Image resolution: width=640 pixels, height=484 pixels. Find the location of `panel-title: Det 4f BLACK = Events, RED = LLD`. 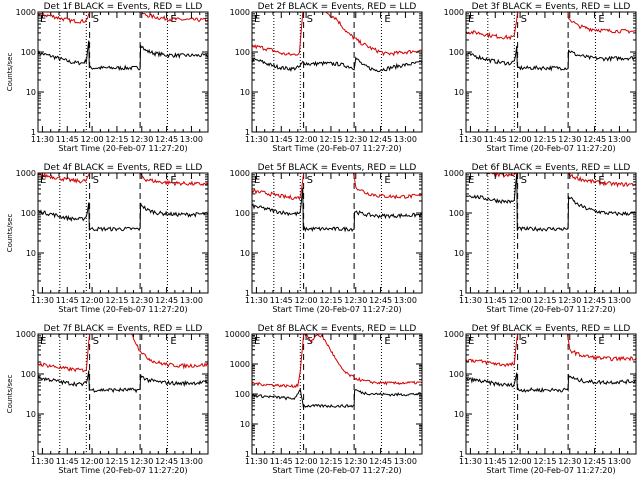

panel-title: Det 4f BLACK = Events, RED = LLD is located at coordinates (123, 168).